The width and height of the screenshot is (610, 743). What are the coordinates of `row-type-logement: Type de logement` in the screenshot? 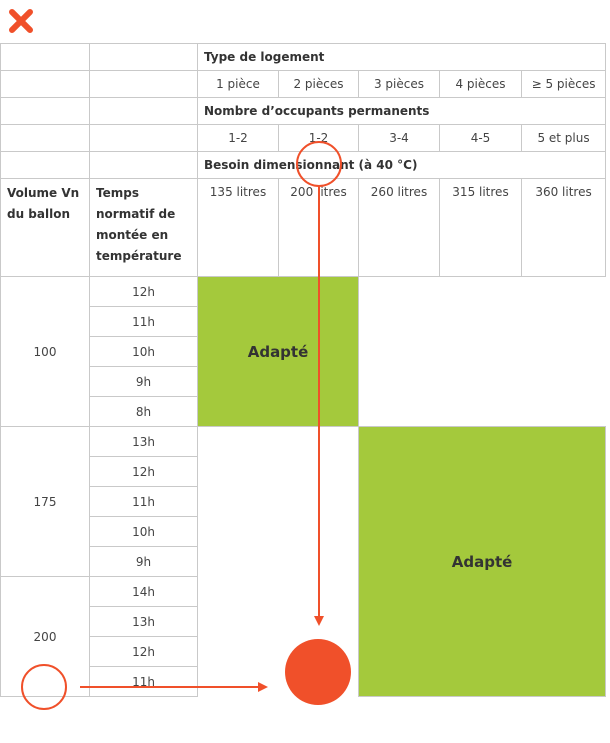 It's located at (303, 57).